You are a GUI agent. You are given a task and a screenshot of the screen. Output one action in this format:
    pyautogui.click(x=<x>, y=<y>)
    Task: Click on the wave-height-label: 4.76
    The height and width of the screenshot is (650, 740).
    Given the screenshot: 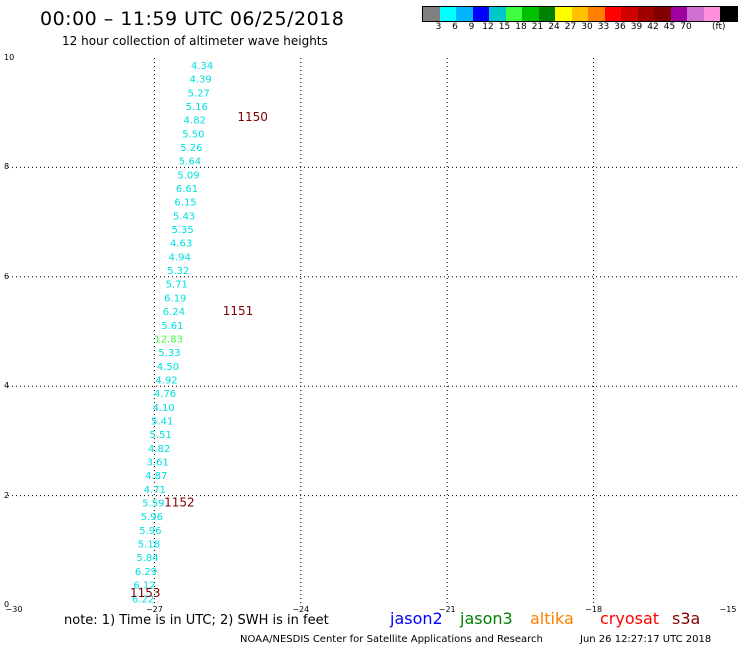 What is the action you would take?
    pyautogui.click(x=165, y=394)
    